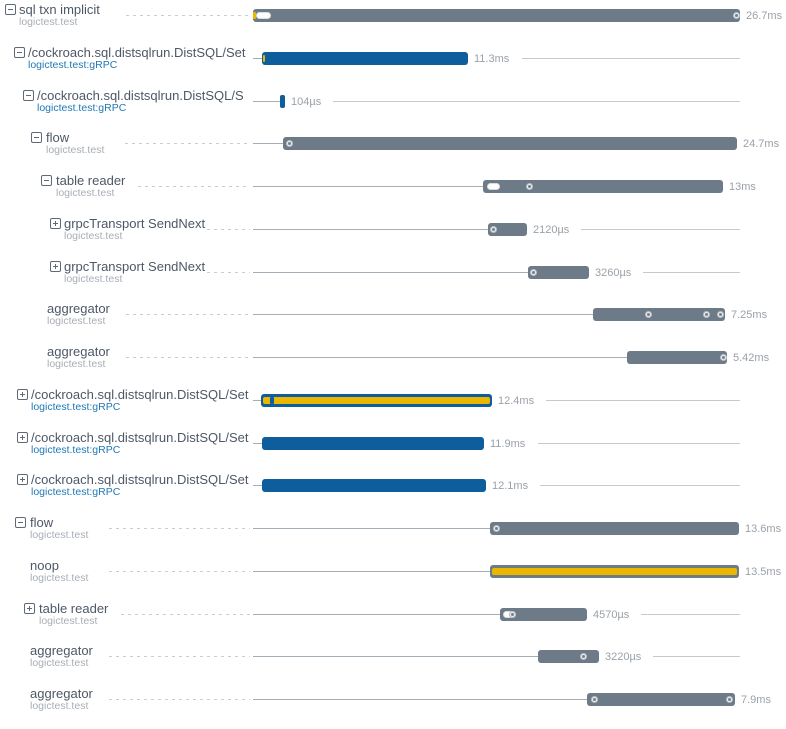  I want to click on span-title: table reader, so click(74, 608).